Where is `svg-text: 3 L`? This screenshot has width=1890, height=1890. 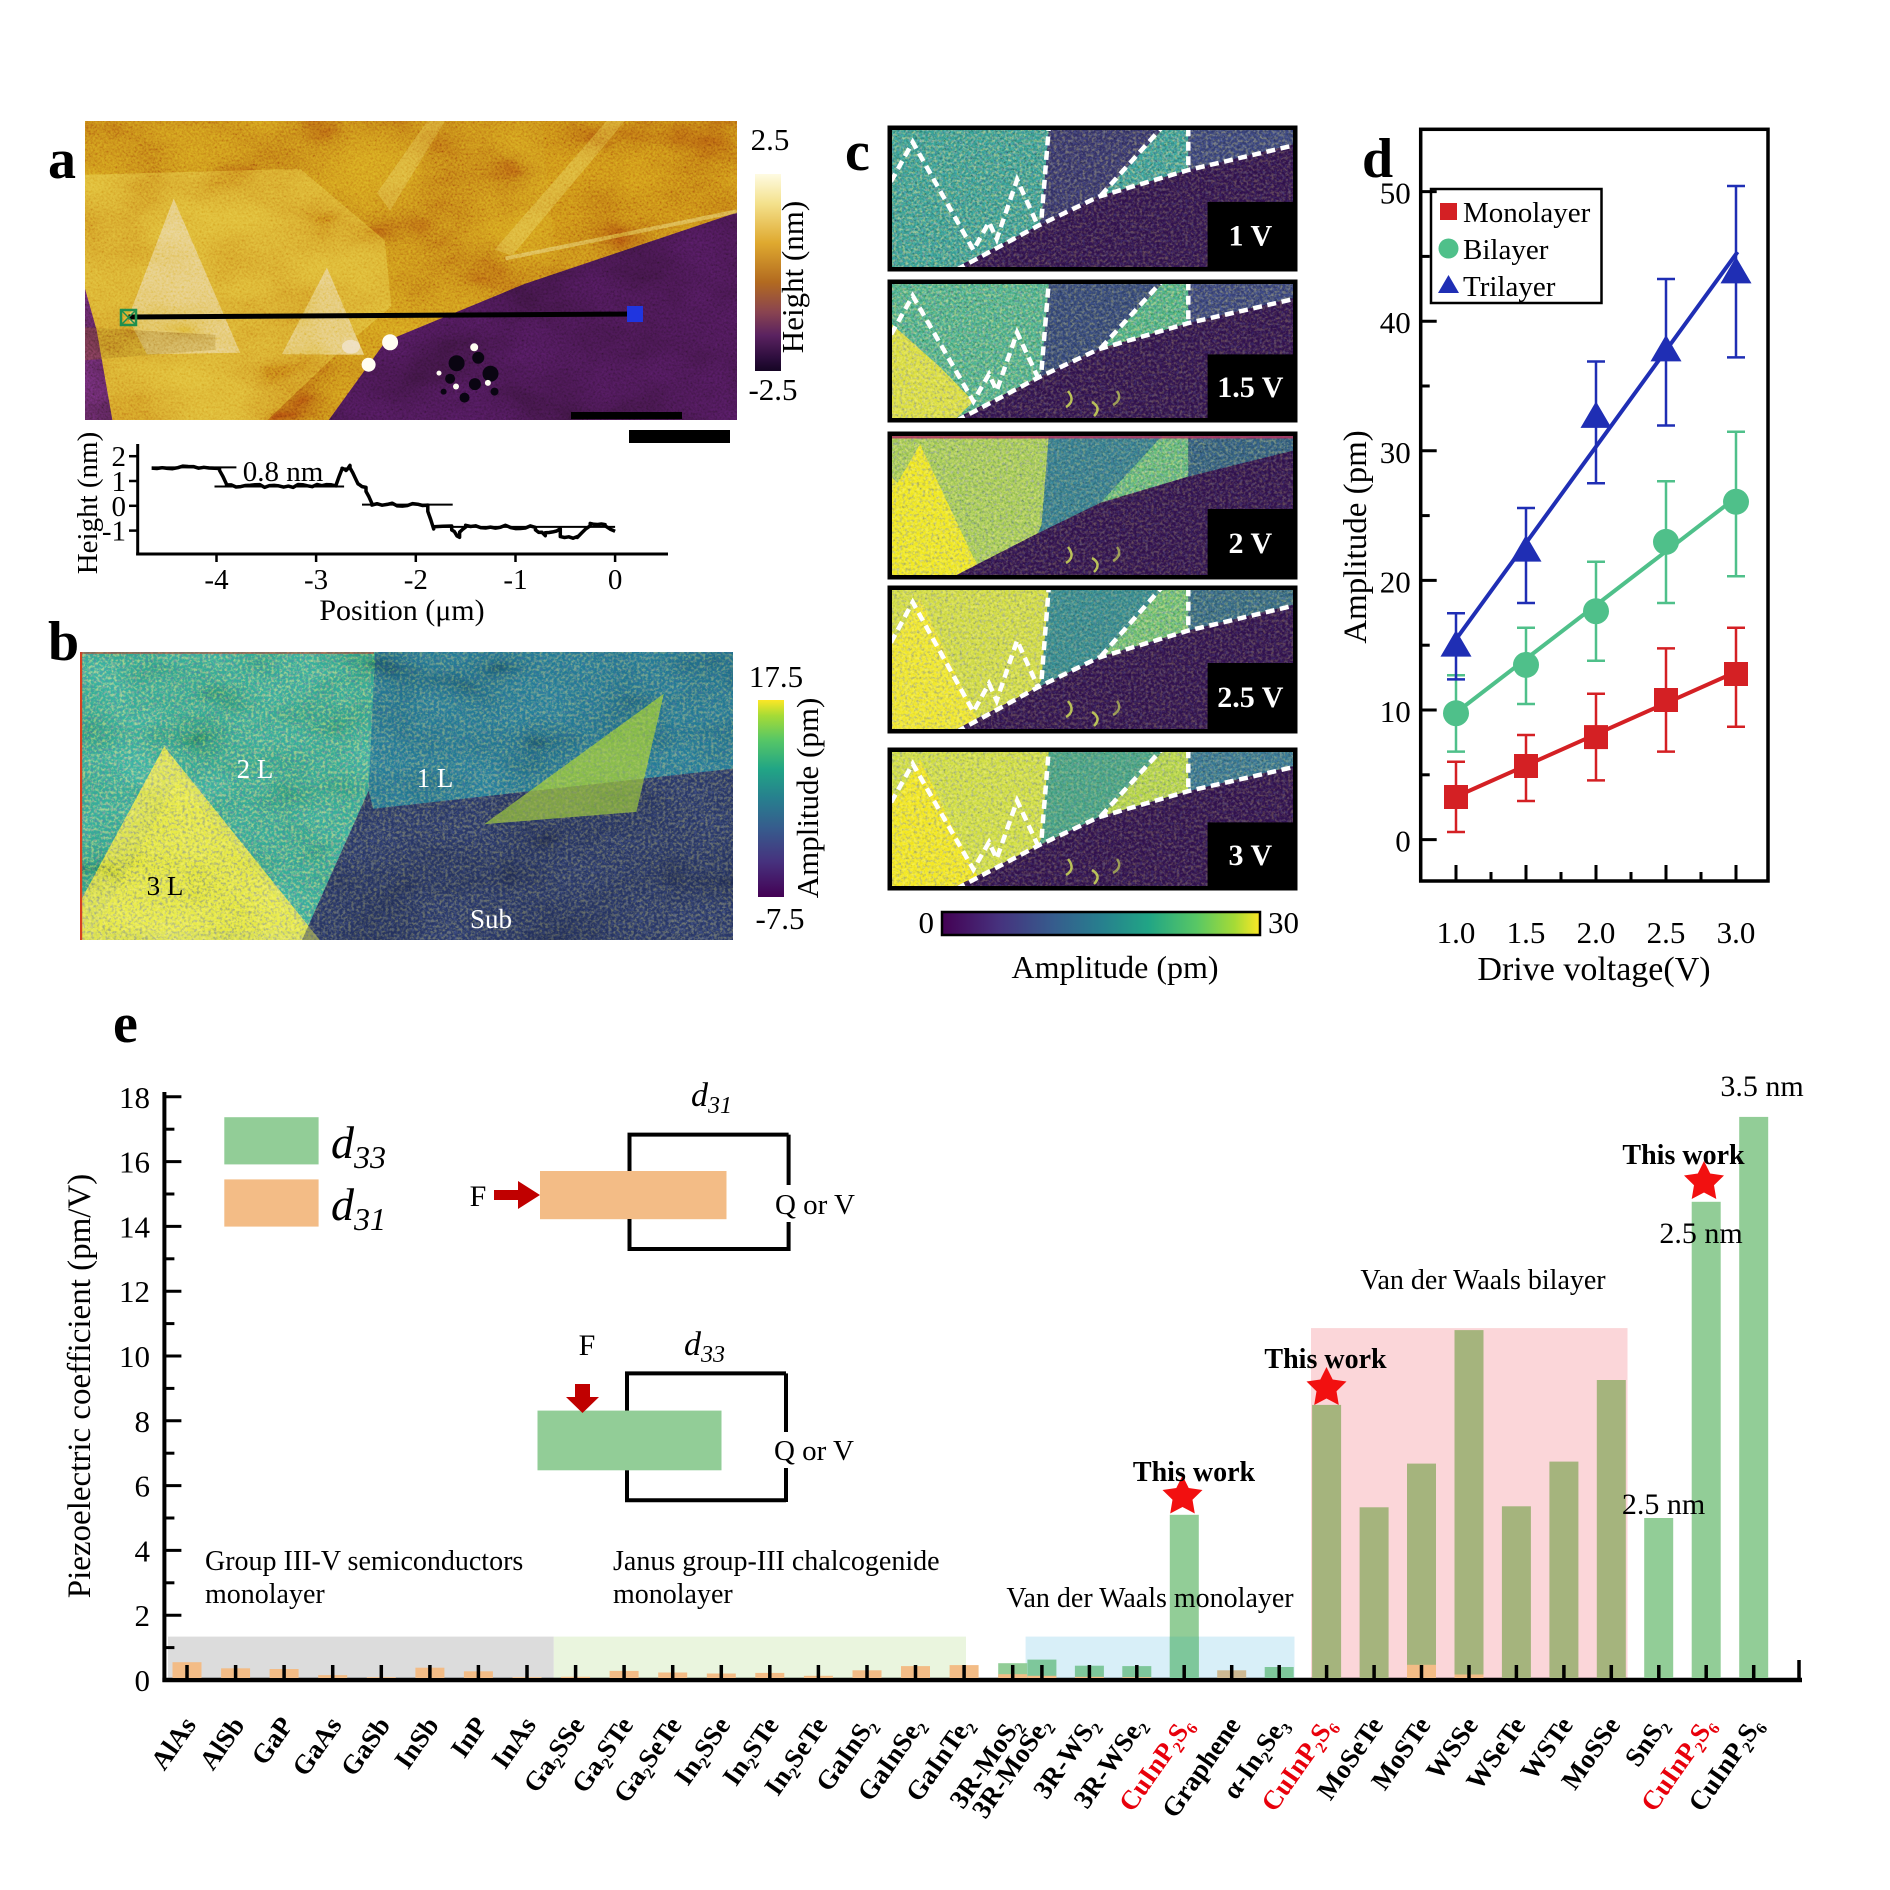 svg-text: 3 L is located at coordinates (165, 886).